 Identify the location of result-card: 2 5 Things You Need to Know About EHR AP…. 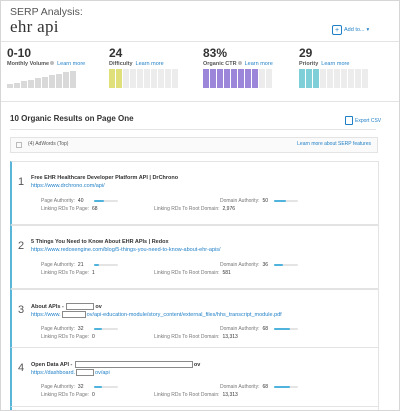
(194, 257).